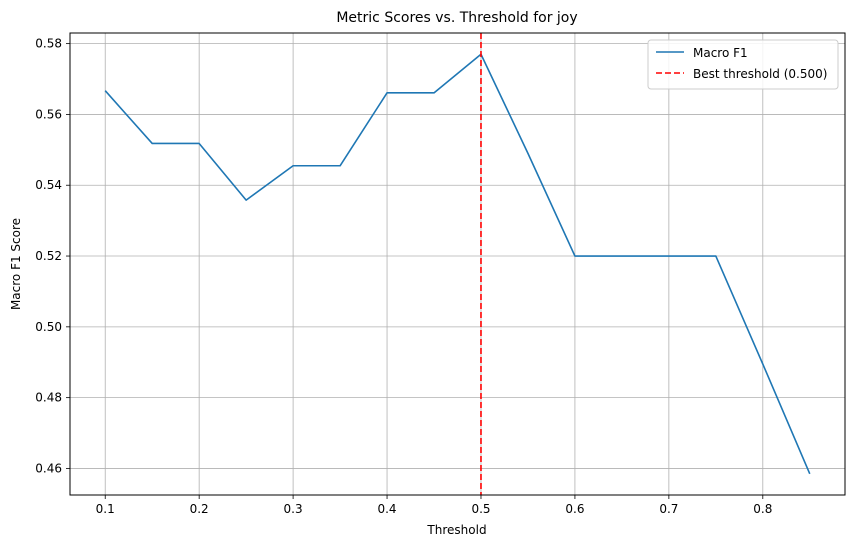 Image resolution: width=855 pixels, height=547 pixels. What do you see at coordinates (456, 18) in the screenshot?
I see `chart-title: Metric Scores vs. Threshold for joy` at bounding box center [456, 18].